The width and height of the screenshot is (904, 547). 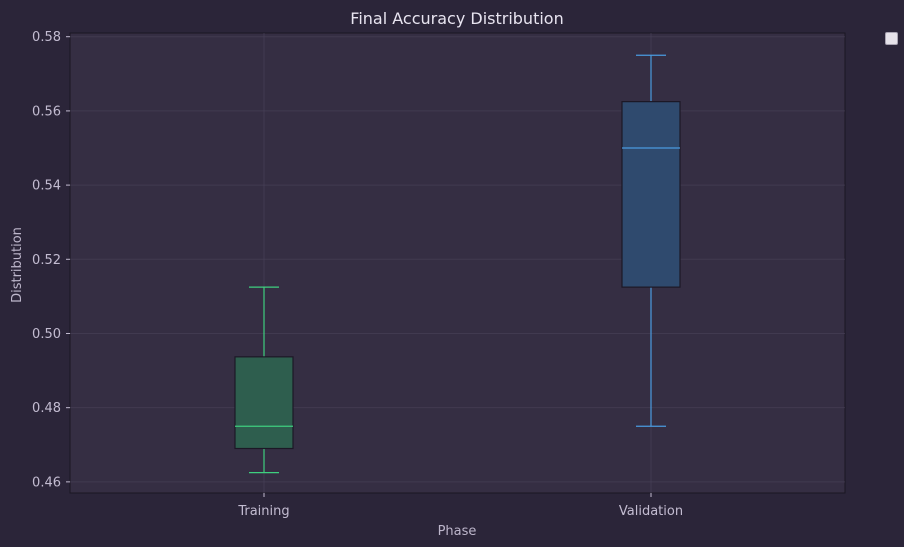 What do you see at coordinates (46, 37) in the screenshot?
I see `y-tick-label: 0.58` at bounding box center [46, 37].